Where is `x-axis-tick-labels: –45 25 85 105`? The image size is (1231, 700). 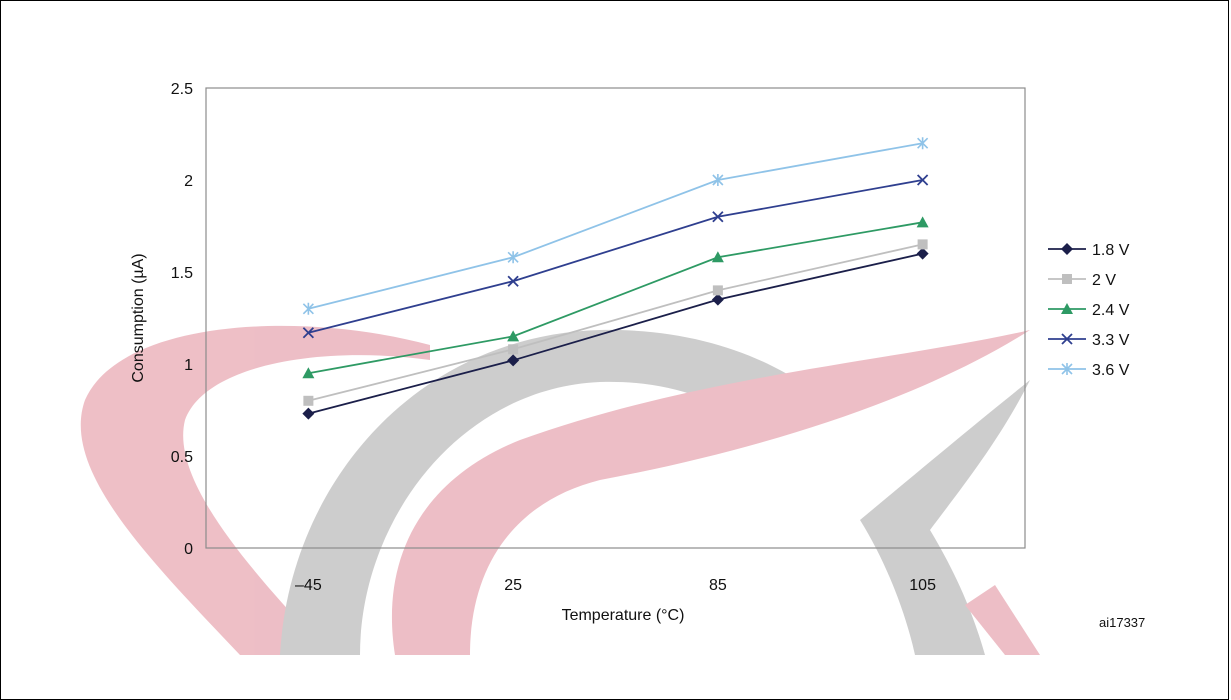
x-axis-tick-labels: –45 25 85 105 is located at coordinates (615, 585).